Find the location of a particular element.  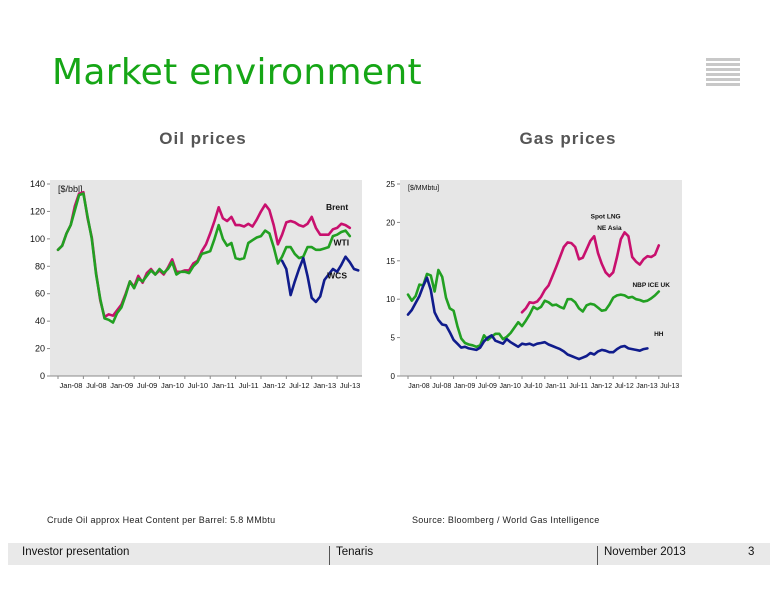

y-tick-label: 15 is located at coordinates (390, 261).